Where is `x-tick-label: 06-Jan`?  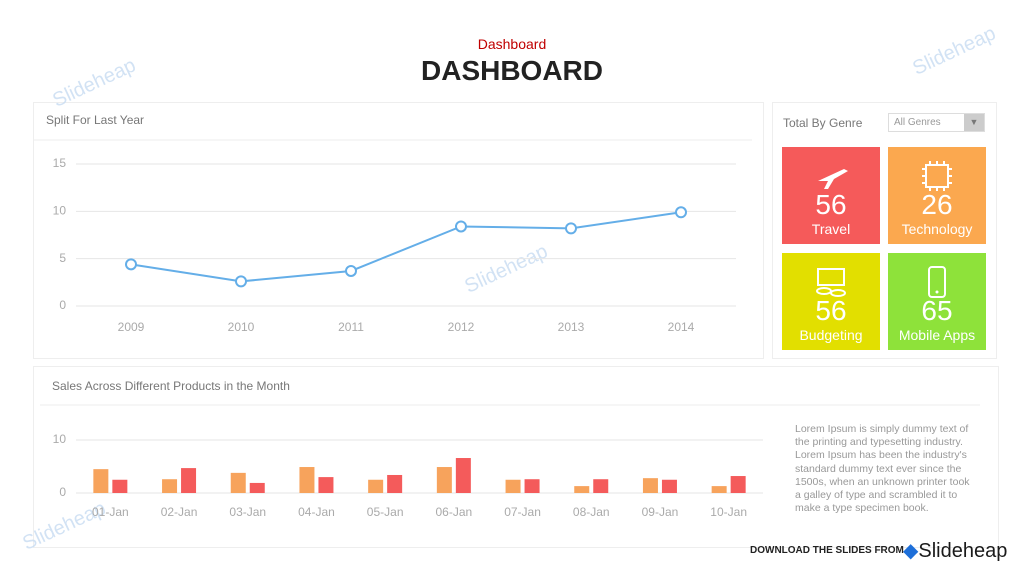
x-tick-label: 06-Jan is located at coordinates (453, 512).